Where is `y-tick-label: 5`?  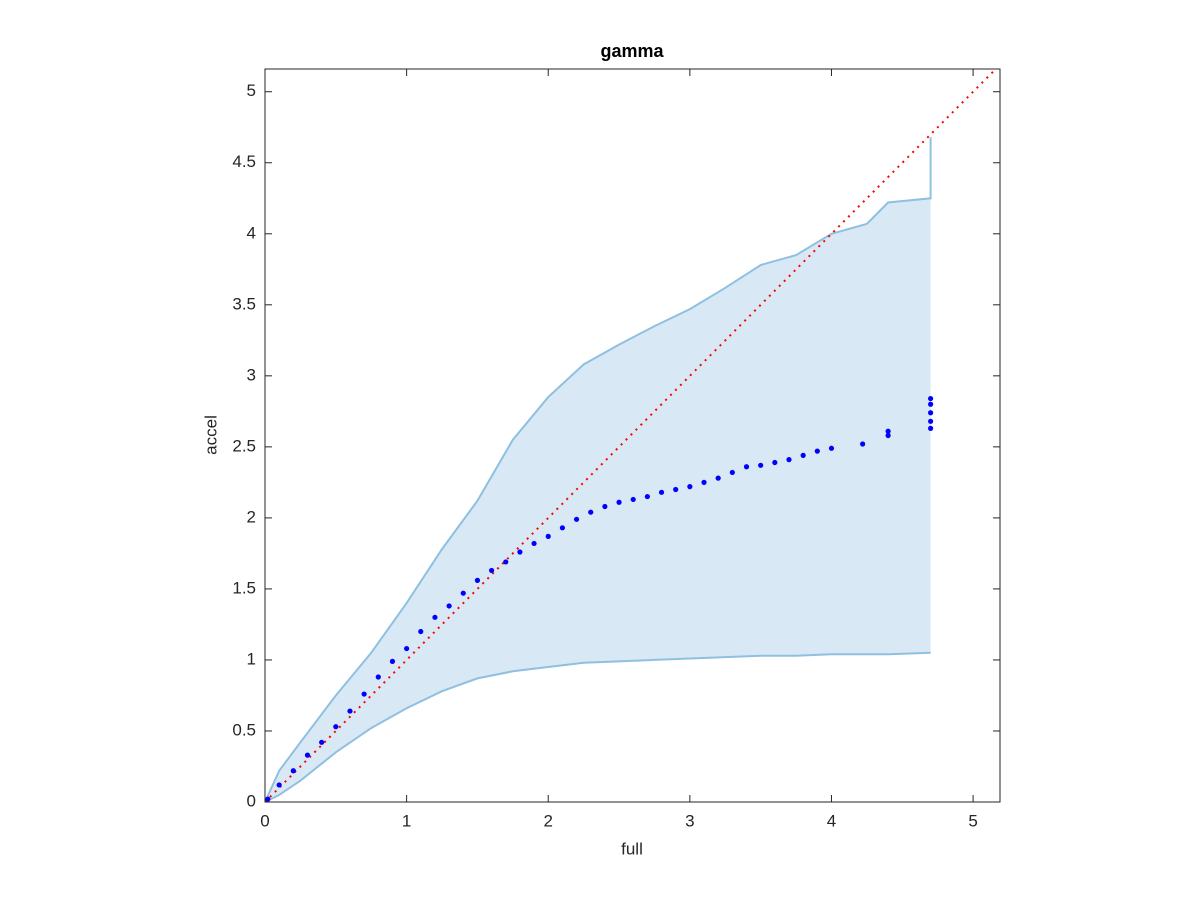
y-tick-label: 5 is located at coordinates (251, 90).